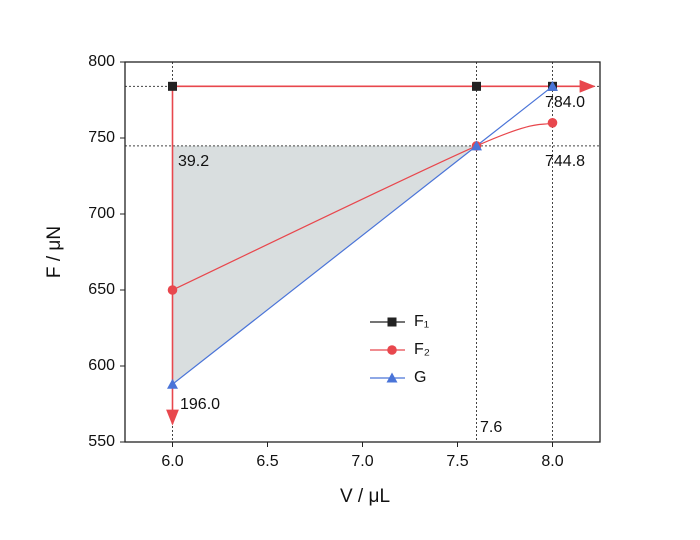  What do you see at coordinates (365, 496) in the screenshot?
I see `x-axis-label: V / μL` at bounding box center [365, 496].